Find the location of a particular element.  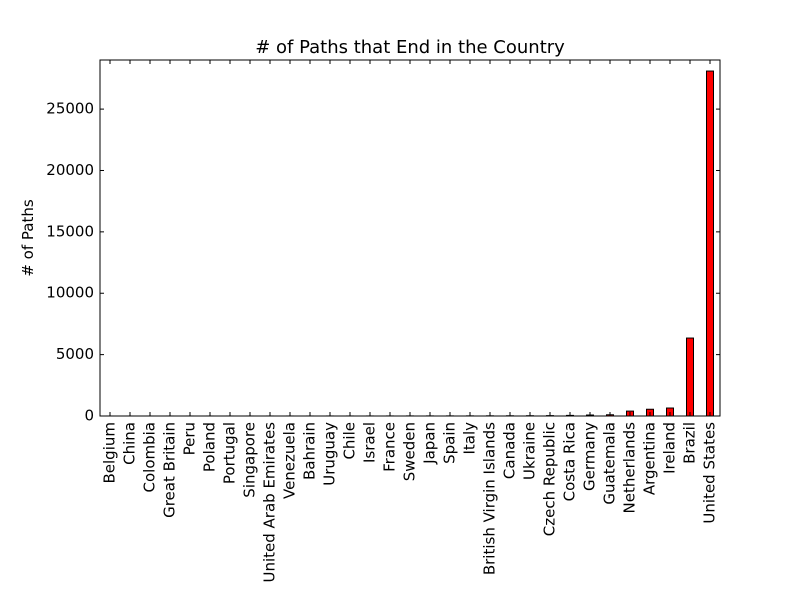

x-tick-label: United States is located at coordinates (710, 473).